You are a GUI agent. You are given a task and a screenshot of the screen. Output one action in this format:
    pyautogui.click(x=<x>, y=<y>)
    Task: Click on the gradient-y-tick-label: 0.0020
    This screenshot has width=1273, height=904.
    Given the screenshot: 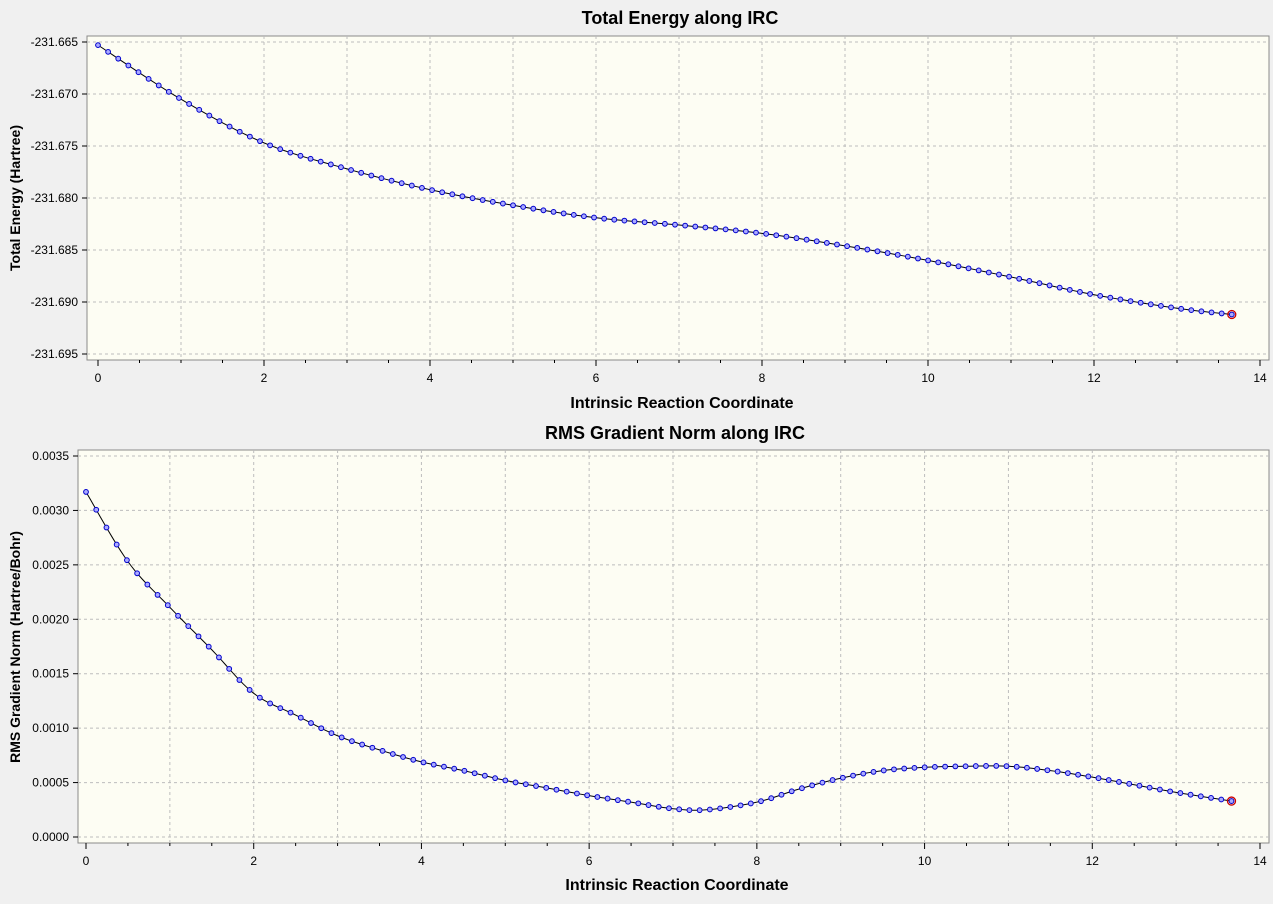 What is the action you would take?
    pyautogui.click(x=50, y=619)
    